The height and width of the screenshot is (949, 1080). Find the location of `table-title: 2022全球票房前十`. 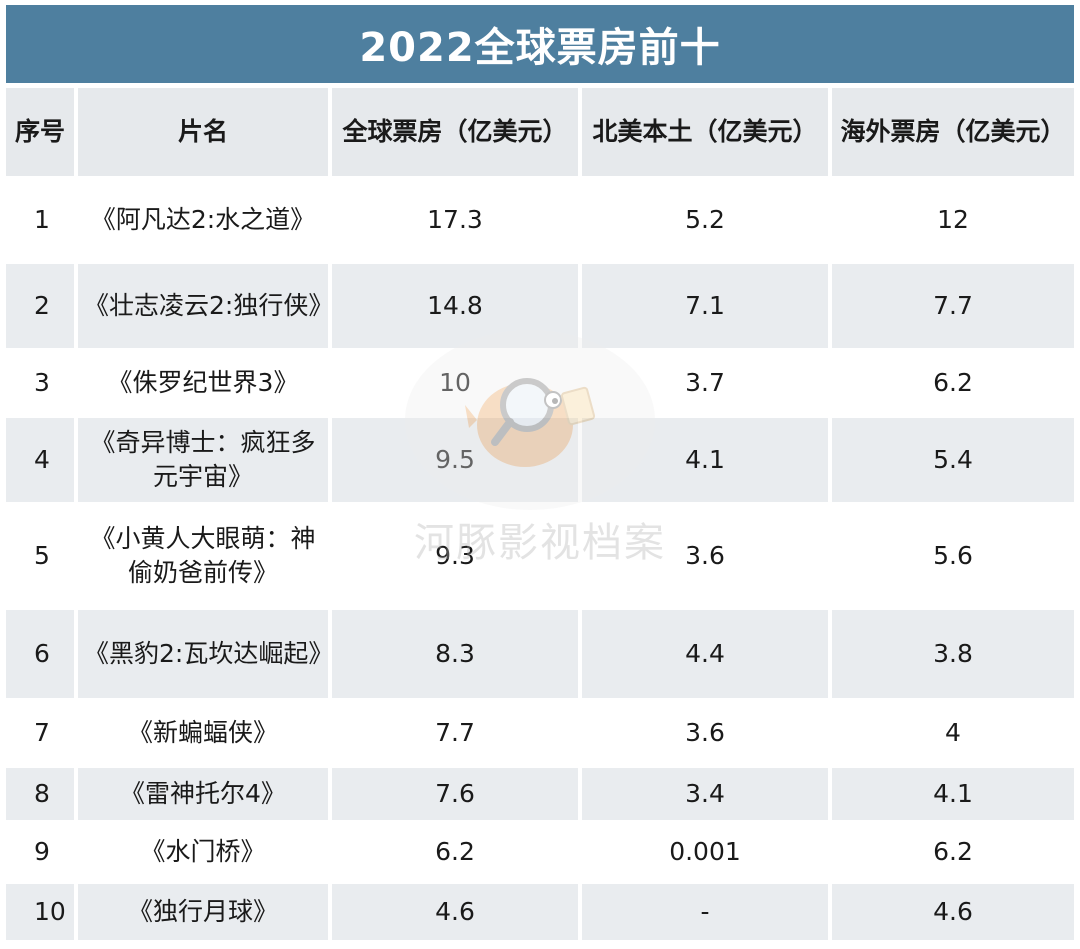

table-title: 2022全球票房前十 is located at coordinates (540, 44).